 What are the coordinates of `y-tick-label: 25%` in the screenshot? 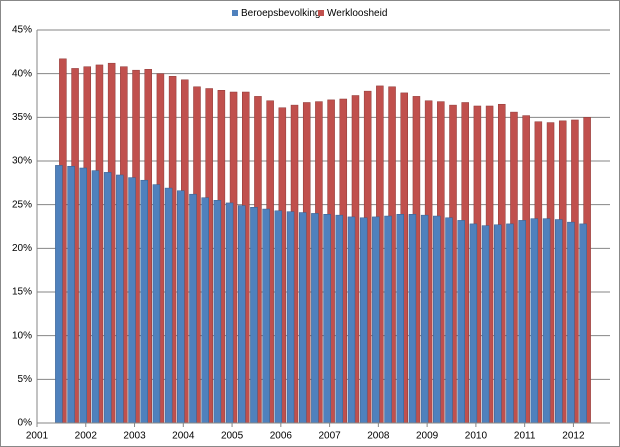 It's located at (22, 204).